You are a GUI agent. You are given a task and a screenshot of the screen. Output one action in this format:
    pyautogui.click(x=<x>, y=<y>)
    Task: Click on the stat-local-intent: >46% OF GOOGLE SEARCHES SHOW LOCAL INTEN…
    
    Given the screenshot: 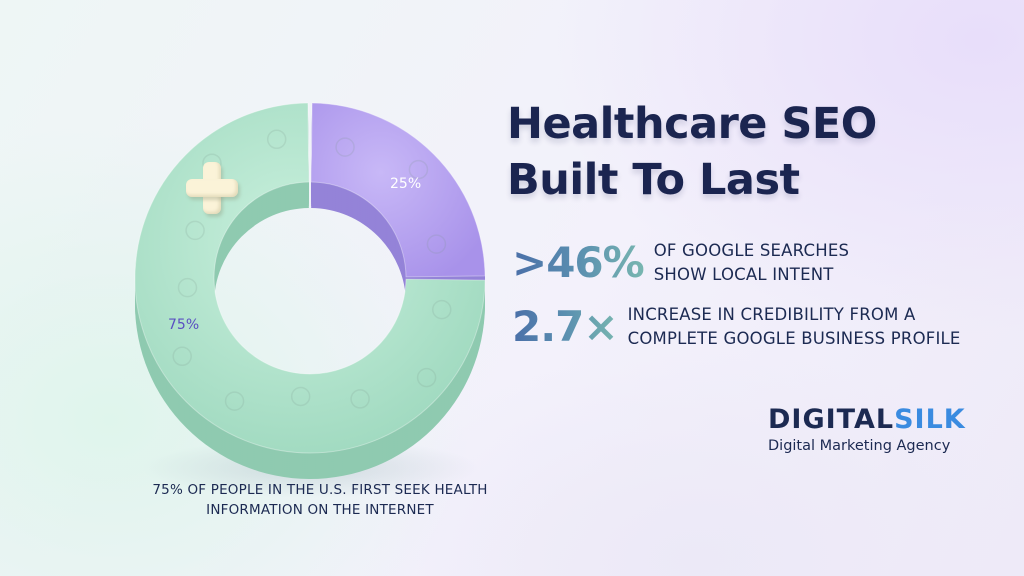 What is the action you would take?
    pyautogui.click(x=680, y=262)
    